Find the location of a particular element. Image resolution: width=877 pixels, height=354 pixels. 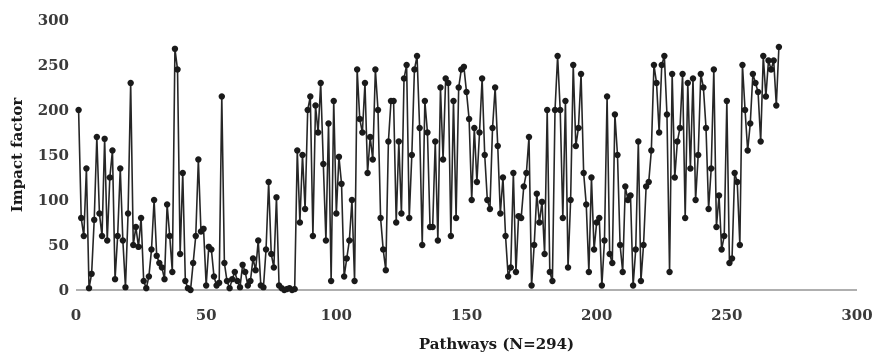

x-axis-ticks: 0 50 100 150 200 250 300 is located at coordinates (472, 315).